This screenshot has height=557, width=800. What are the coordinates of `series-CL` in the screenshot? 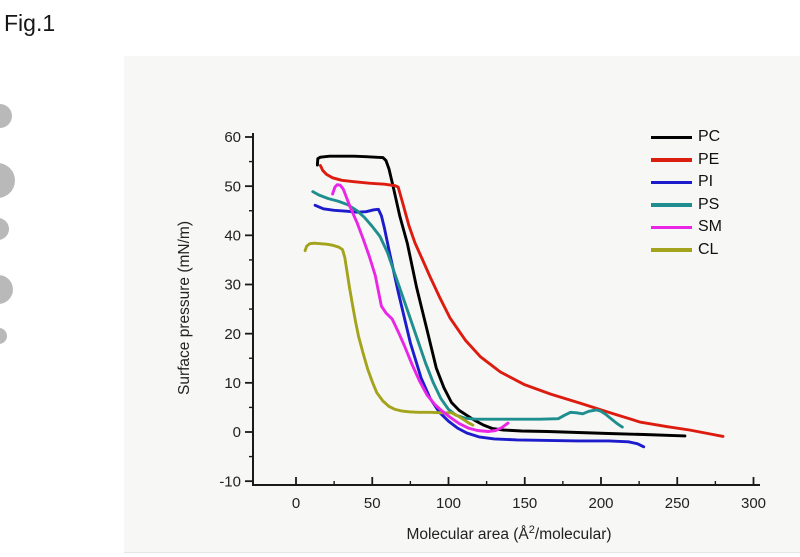 It's located at (389, 334).